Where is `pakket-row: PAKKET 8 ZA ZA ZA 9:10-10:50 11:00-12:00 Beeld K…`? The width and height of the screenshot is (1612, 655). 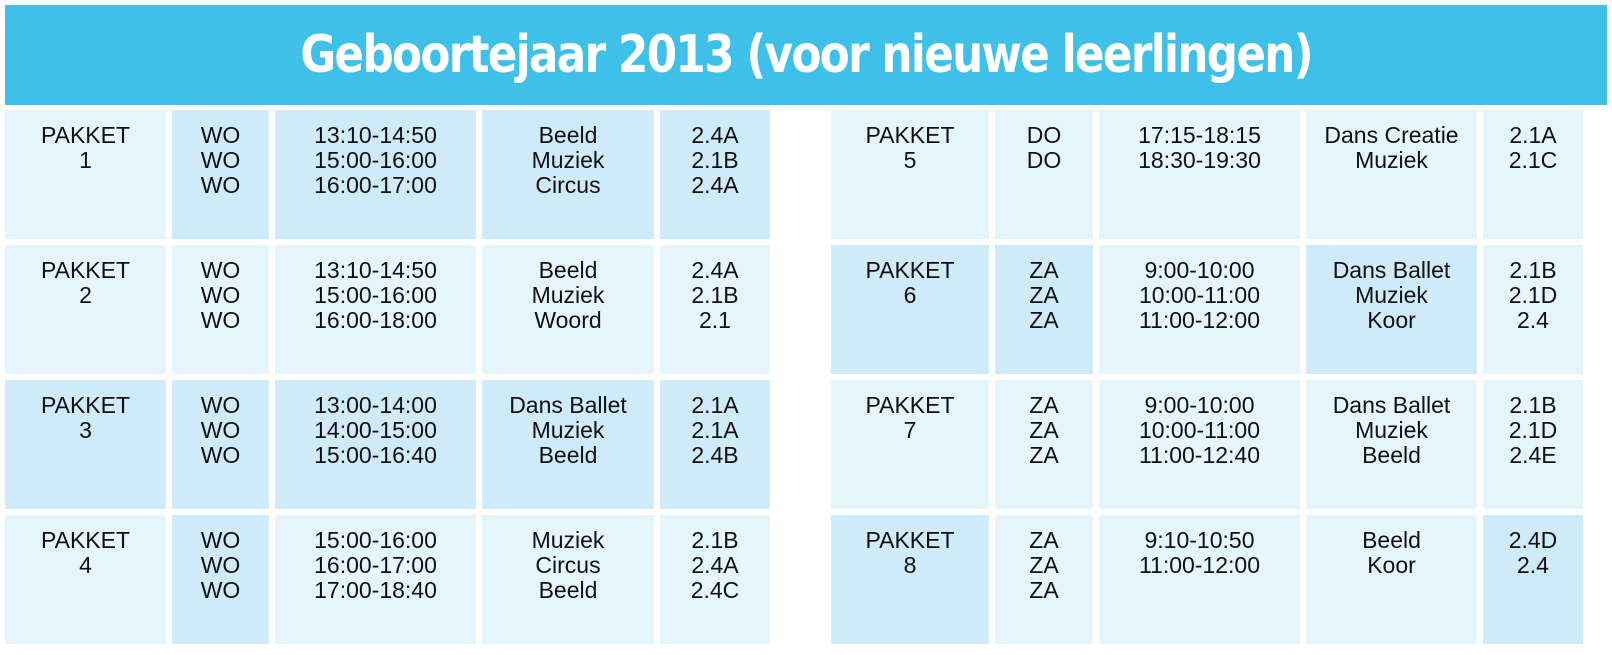
pakket-row: PAKKET 8 ZA ZA ZA 9:10-10:50 11:00-12:00 Beeld K… is located at coordinates (1219, 579).